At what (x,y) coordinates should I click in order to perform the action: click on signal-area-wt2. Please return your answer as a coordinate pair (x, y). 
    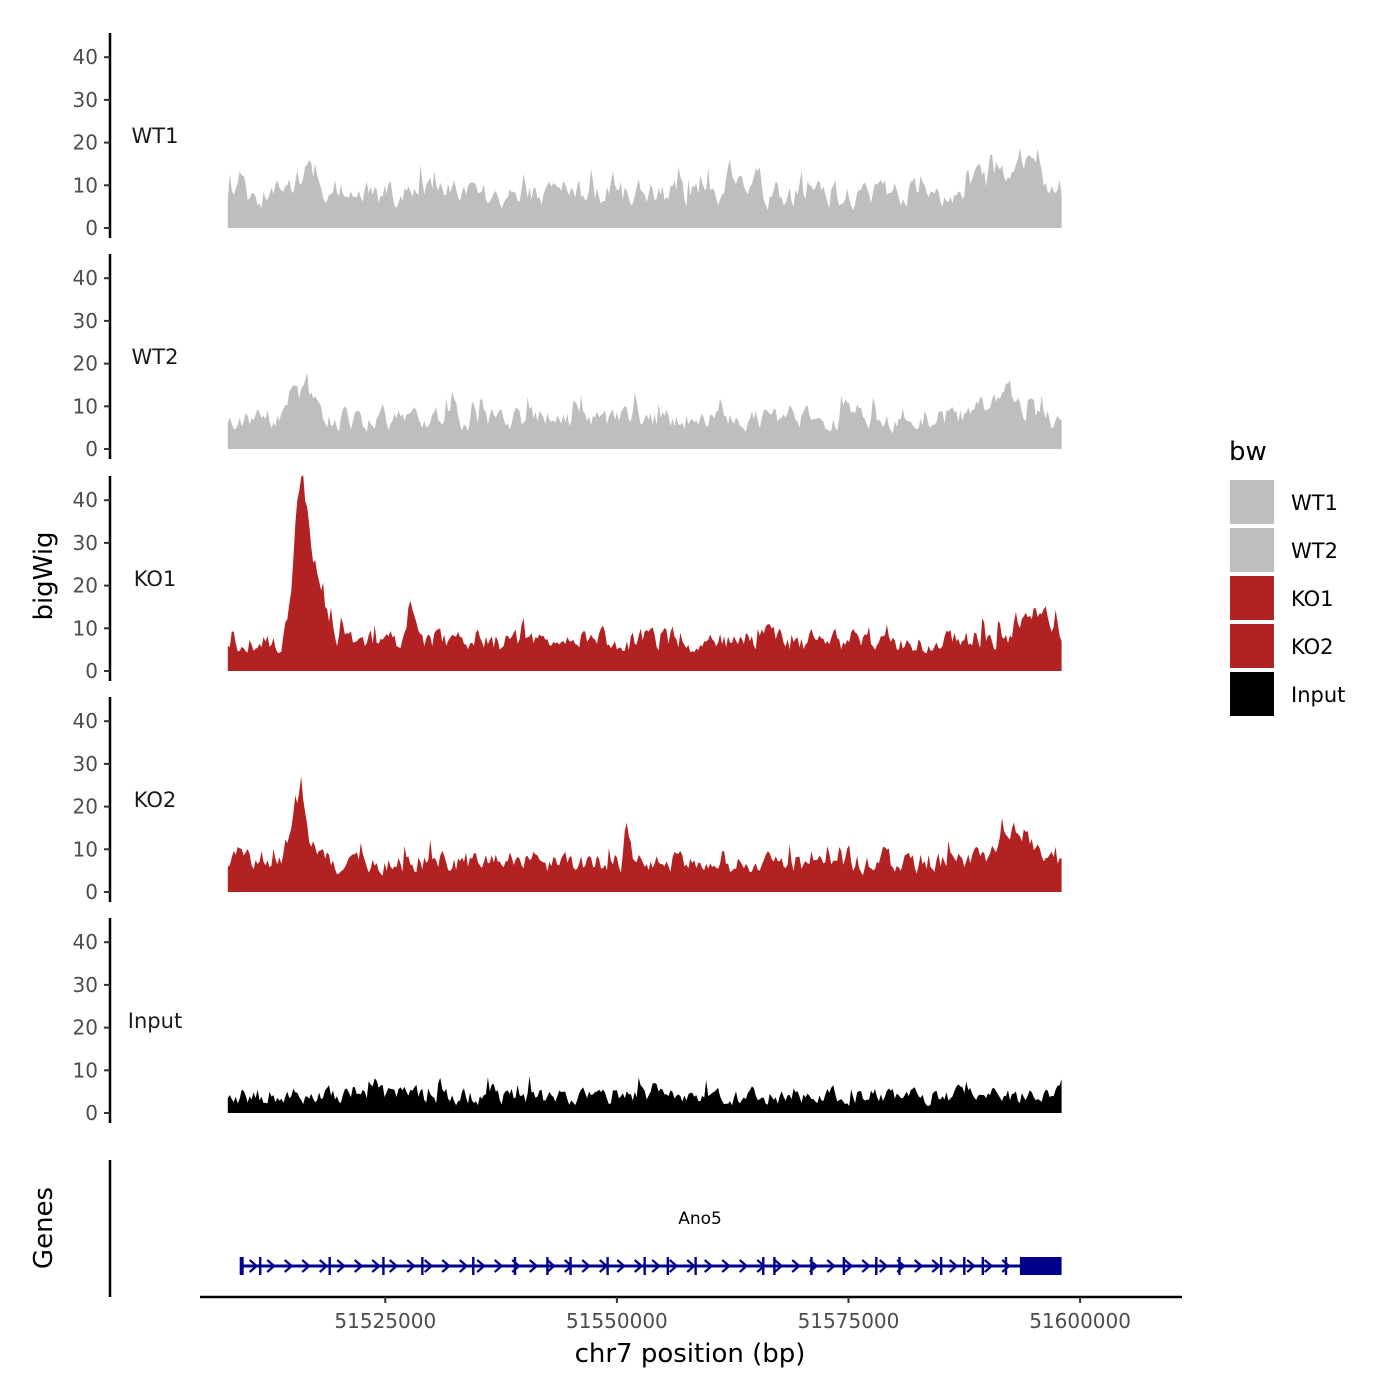
    Looking at the image, I should click on (644, 410).